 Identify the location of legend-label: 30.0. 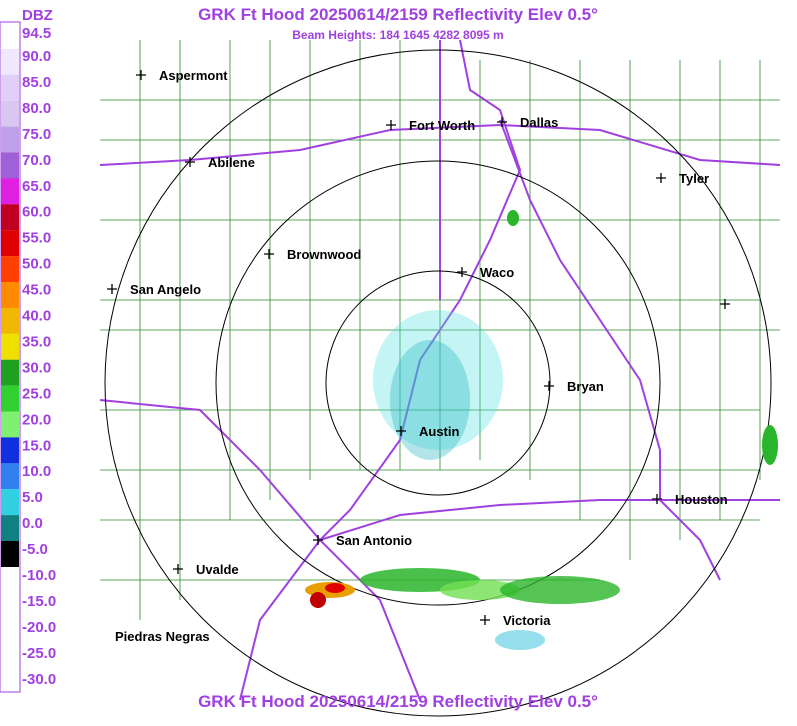
(36, 367).